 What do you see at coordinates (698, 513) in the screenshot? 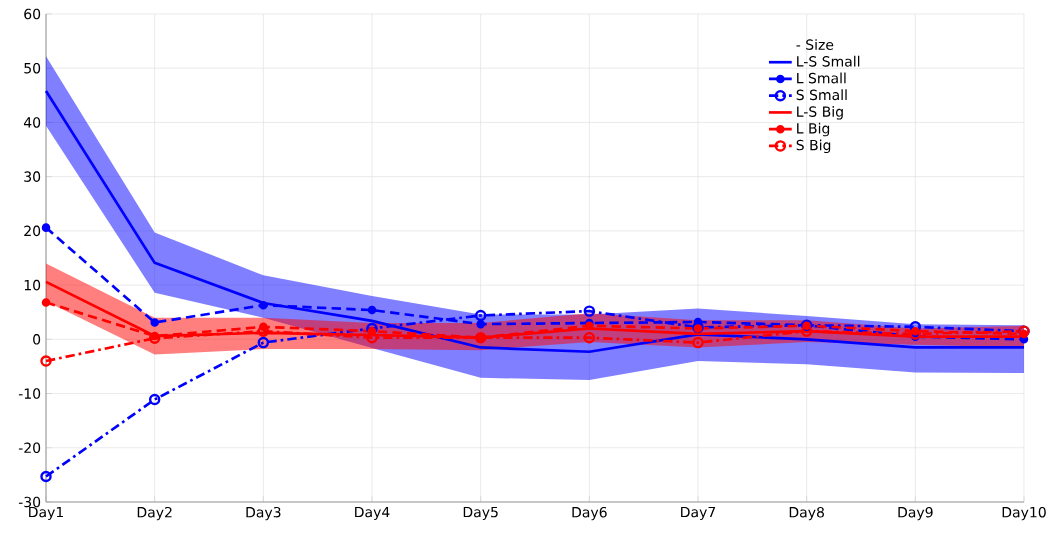
I see `x-tick-label: Day7` at bounding box center [698, 513].